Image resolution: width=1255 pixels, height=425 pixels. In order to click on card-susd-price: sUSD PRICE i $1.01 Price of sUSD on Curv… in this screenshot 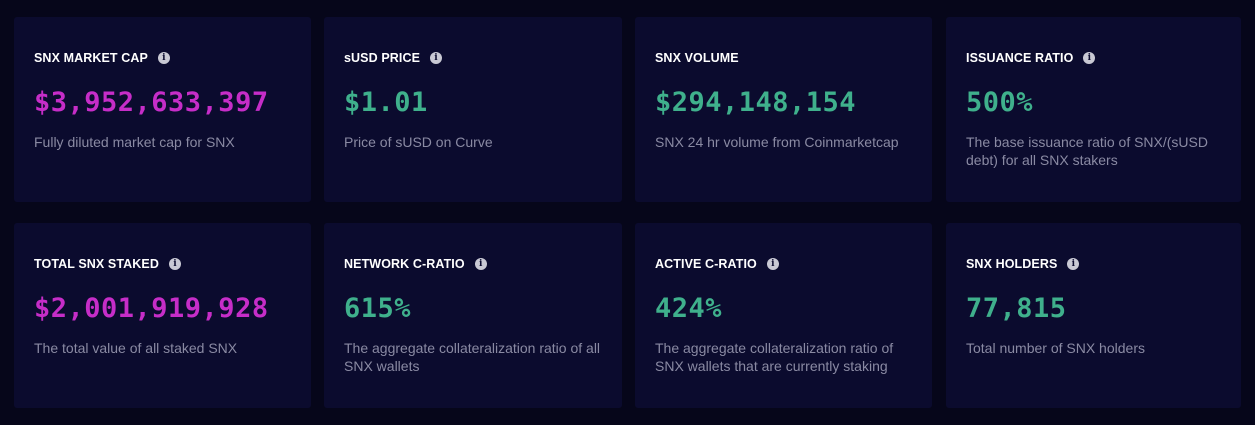, I will do `click(473, 109)`.